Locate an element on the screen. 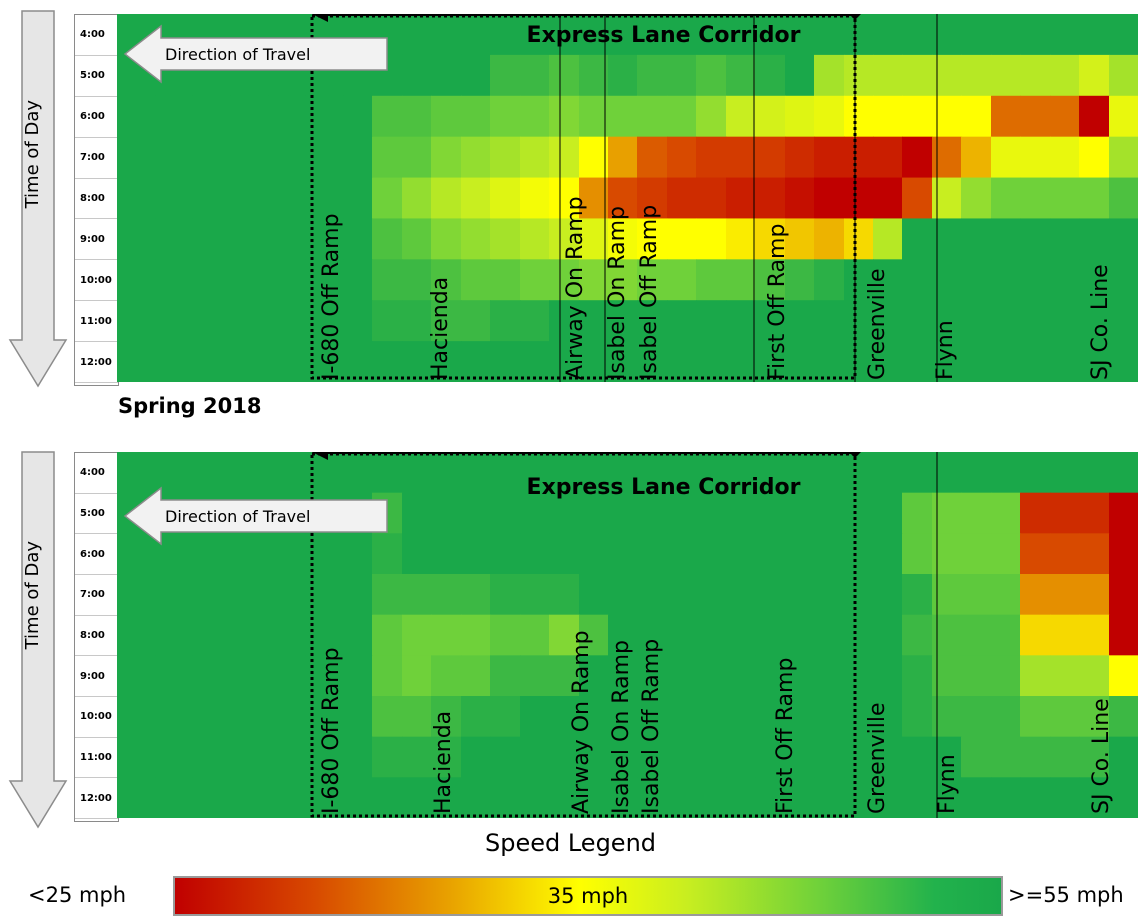  location-label: Isabel Off Ramp is located at coordinates (649, 292).